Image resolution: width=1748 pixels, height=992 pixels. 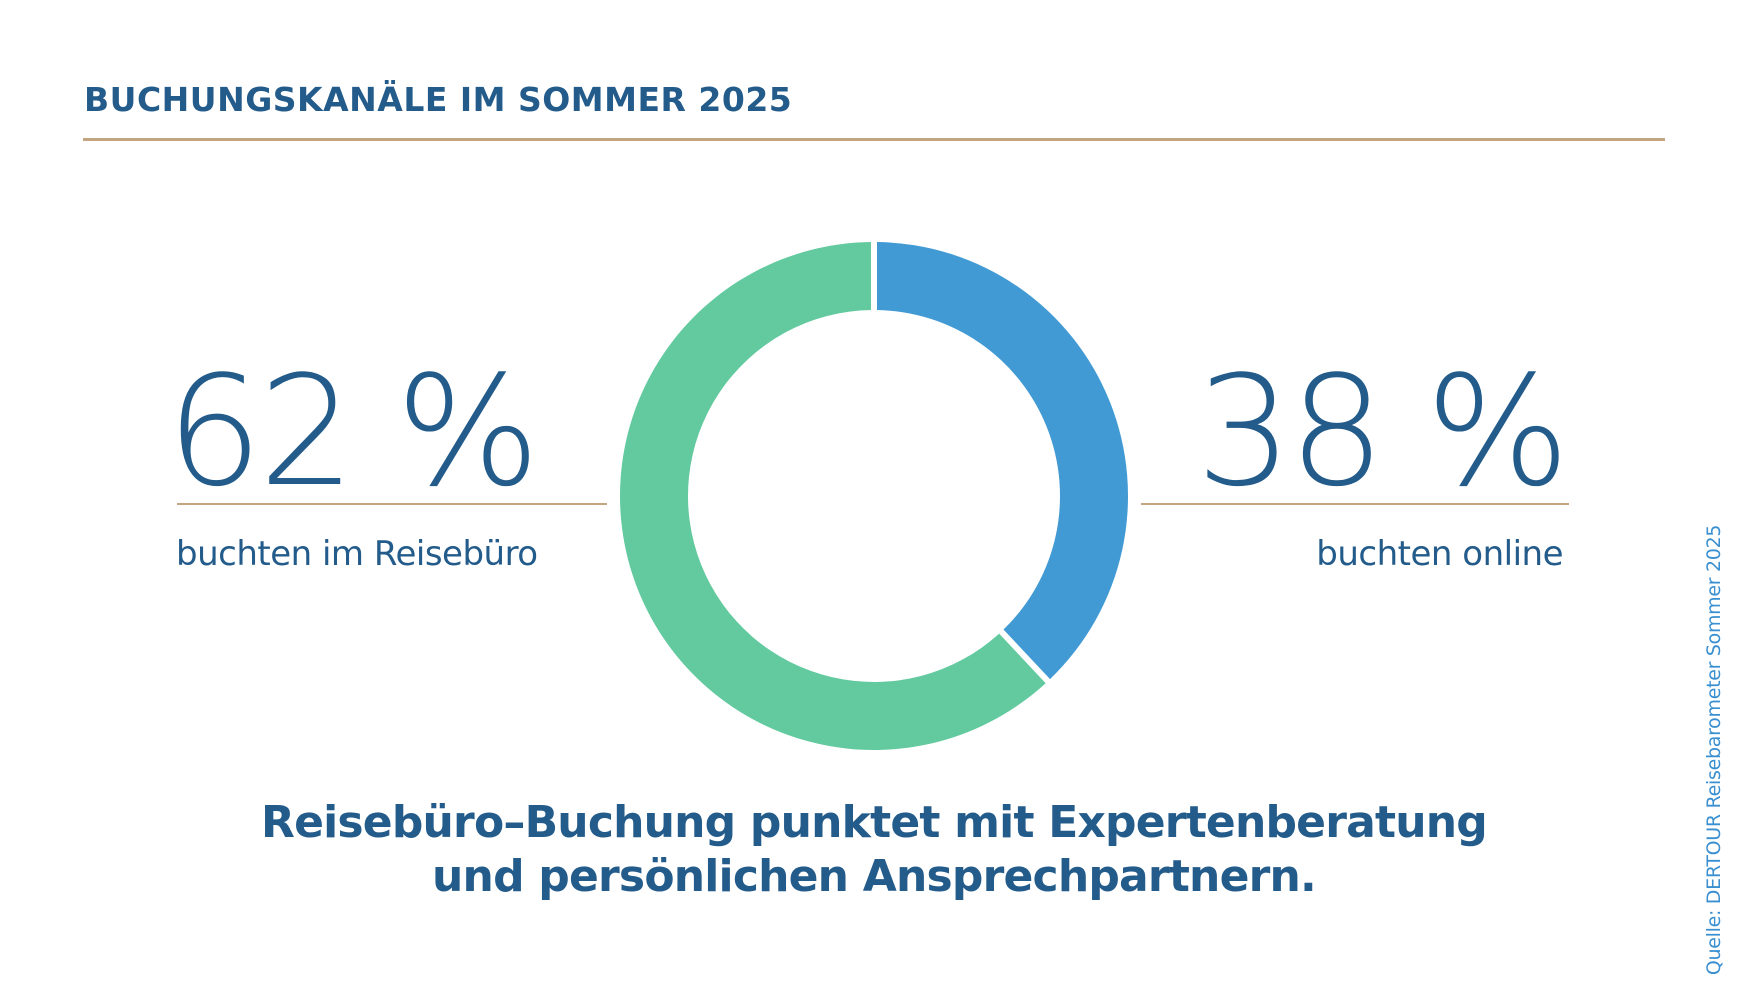 What do you see at coordinates (1382, 431) in the screenshot?
I see `online-percentage: 38 %` at bounding box center [1382, 431].